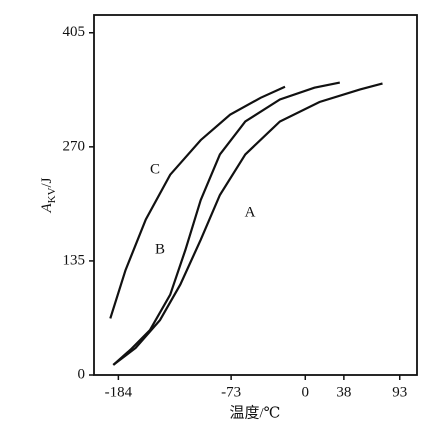  What do you see at coordinates (74, 146) in the screenshot?
I see `y-tick-label: 270` at bounding box center [74, 146].